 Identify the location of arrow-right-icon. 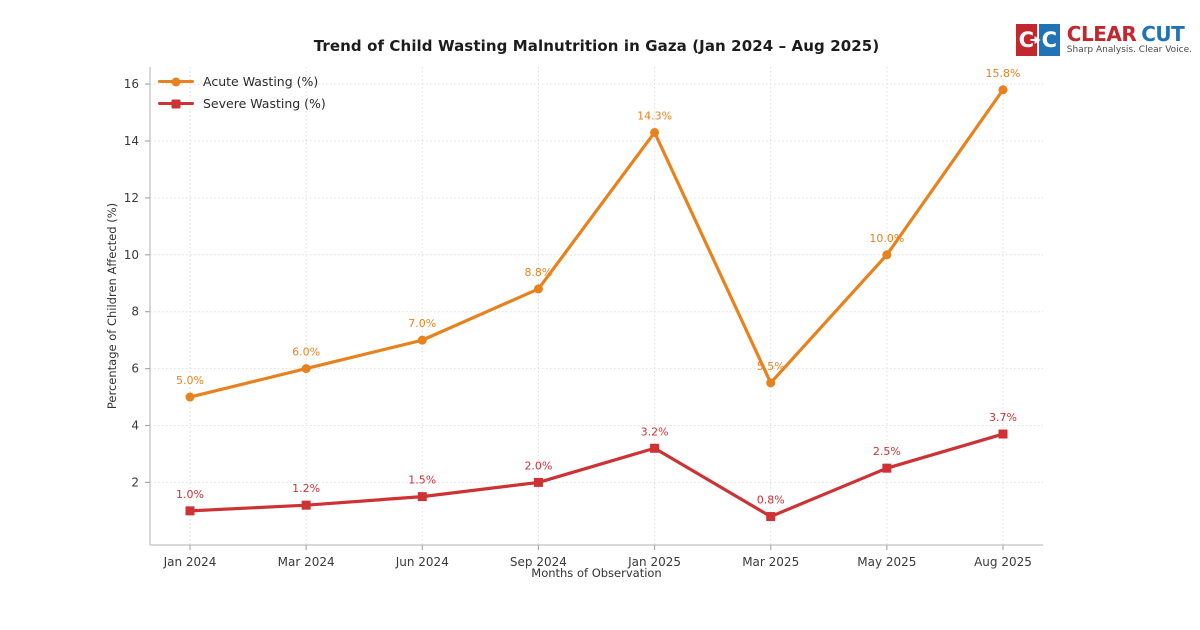
(1035, 40).